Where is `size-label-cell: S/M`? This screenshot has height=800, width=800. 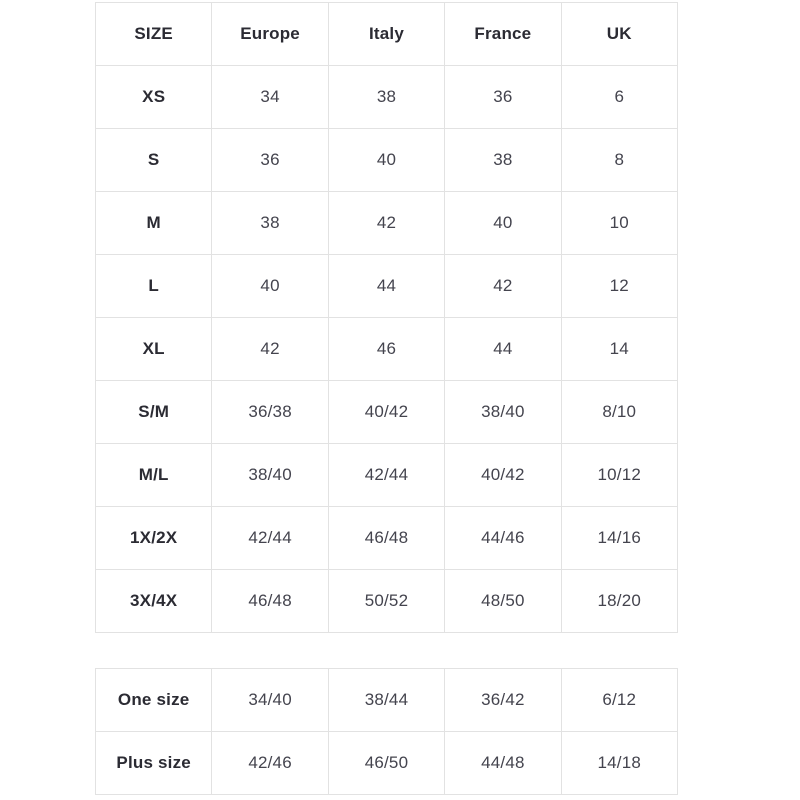
size-label-cell: S/M is located at coordinates (153, 412).